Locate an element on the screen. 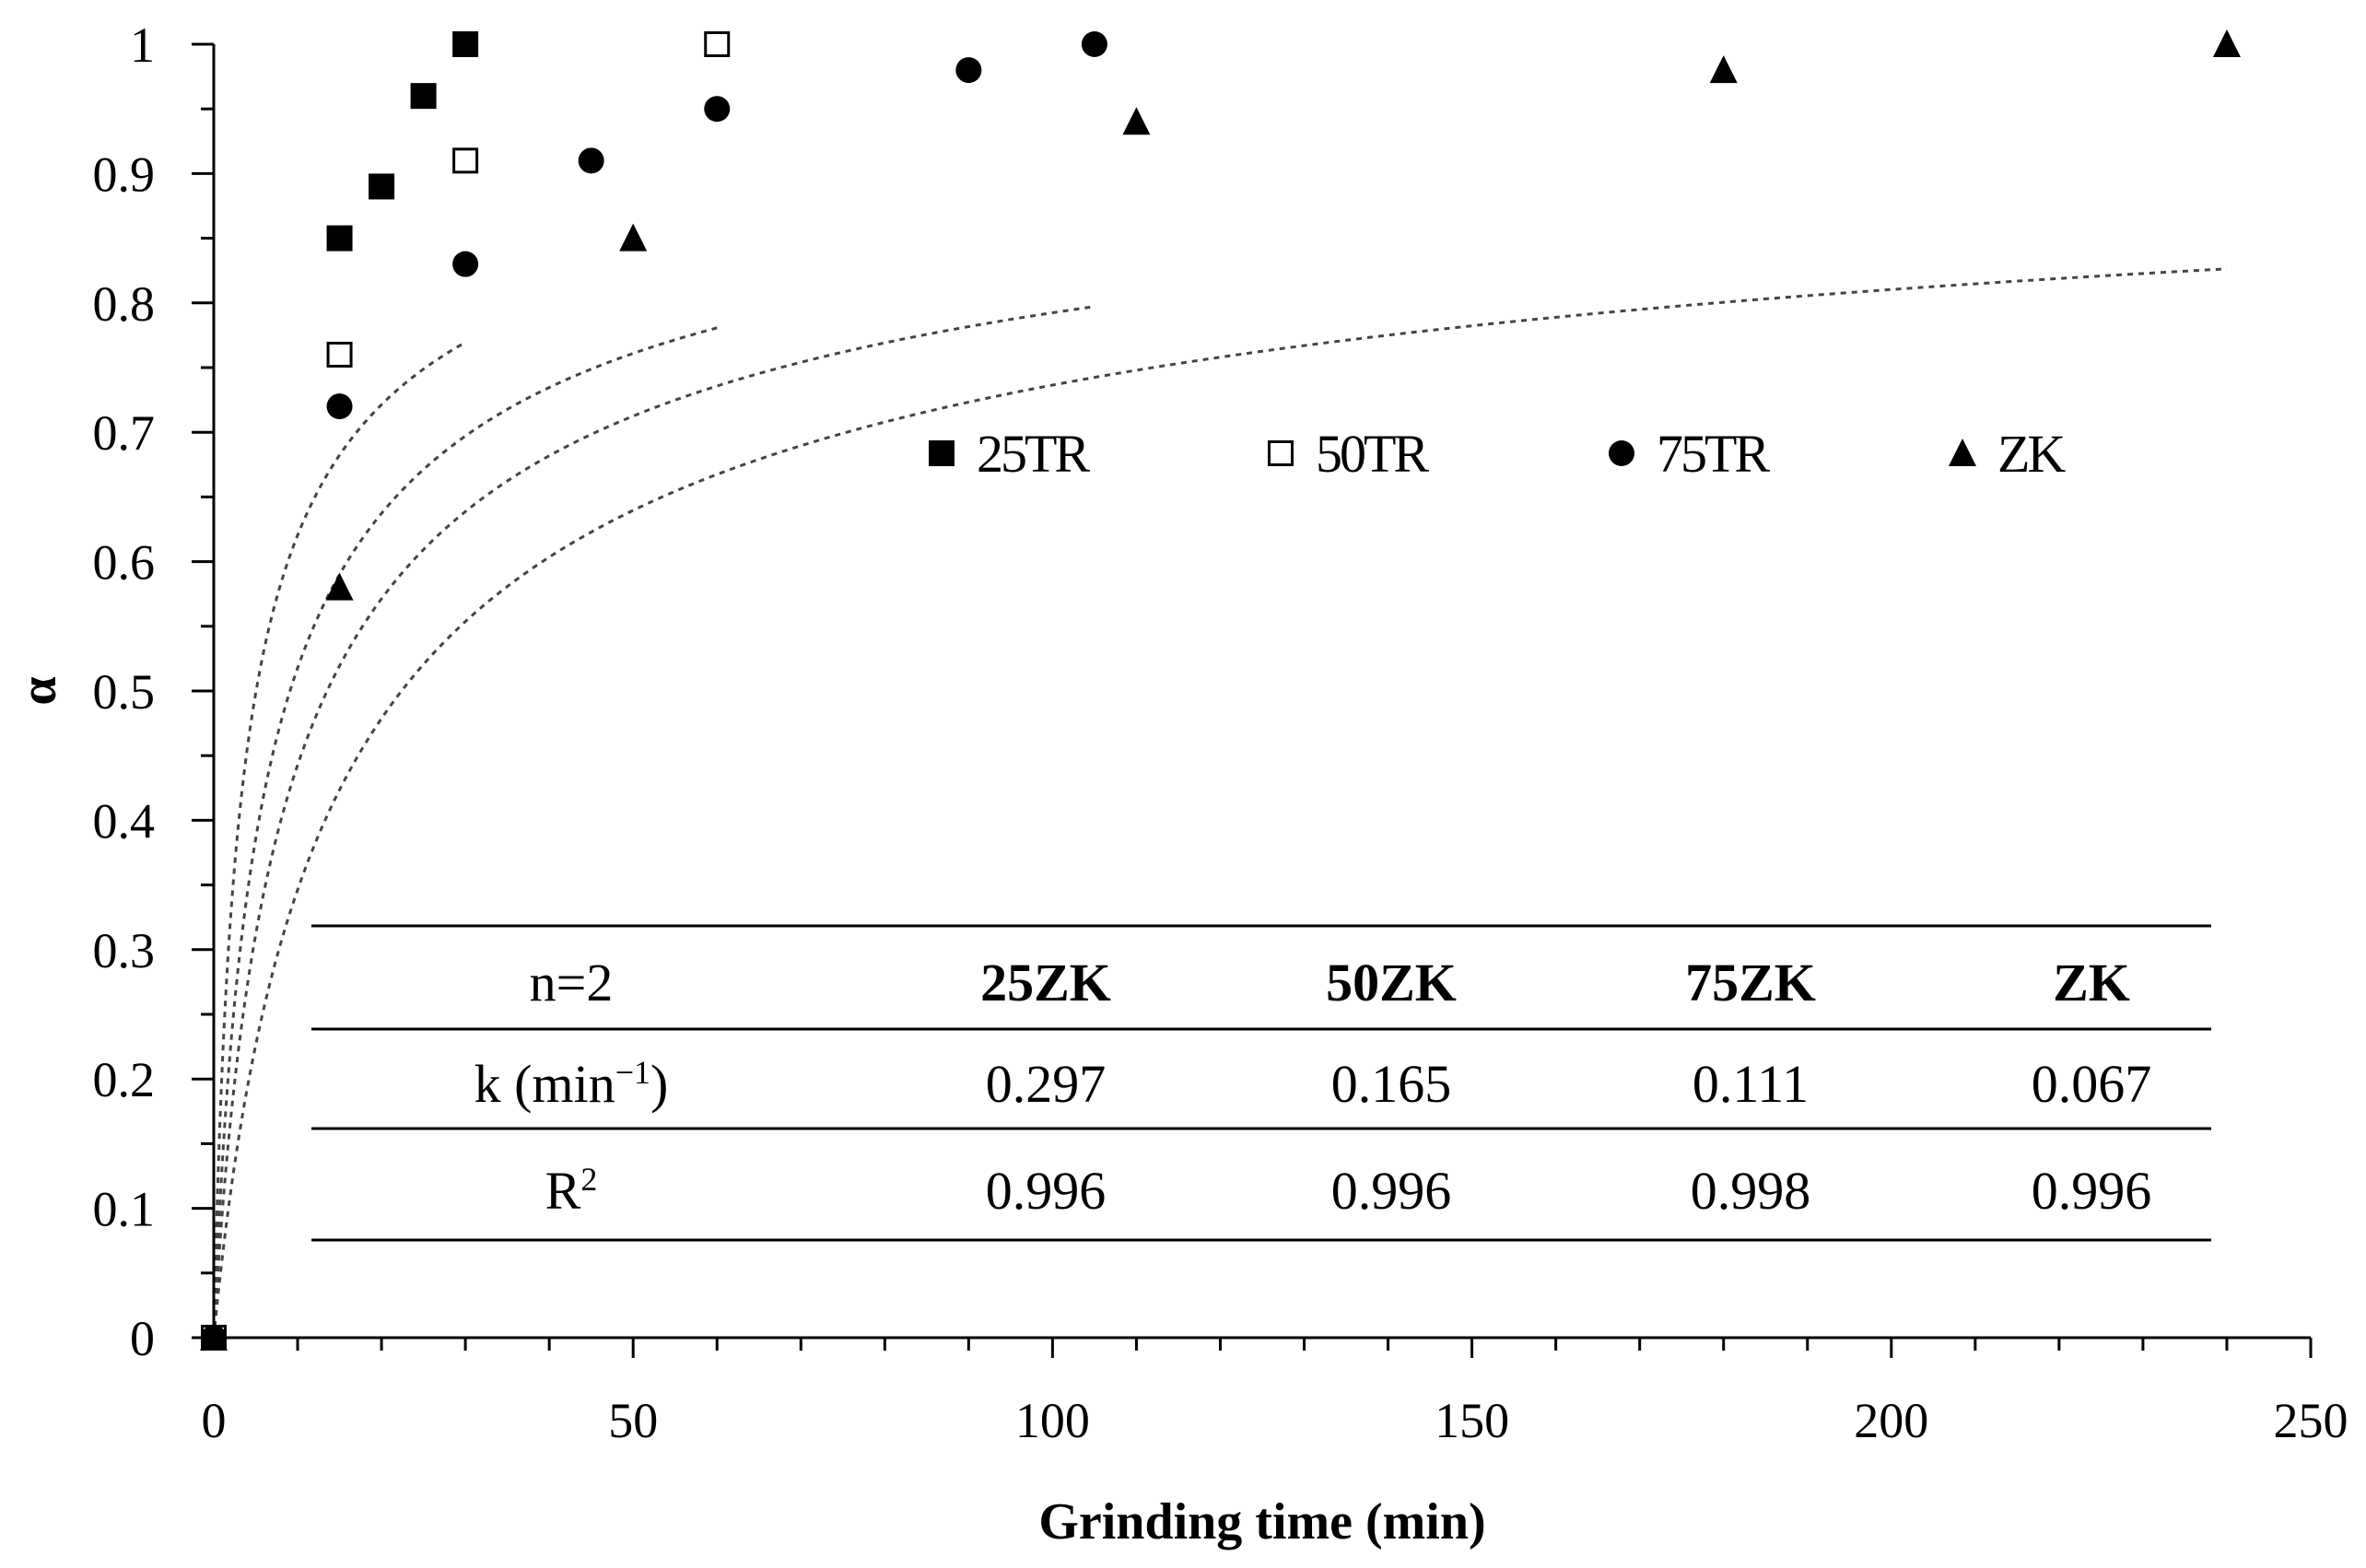 The height and width of the screenshot is (1568, 2366). table-header-label: n=2 is located at coordinates (572, 983).